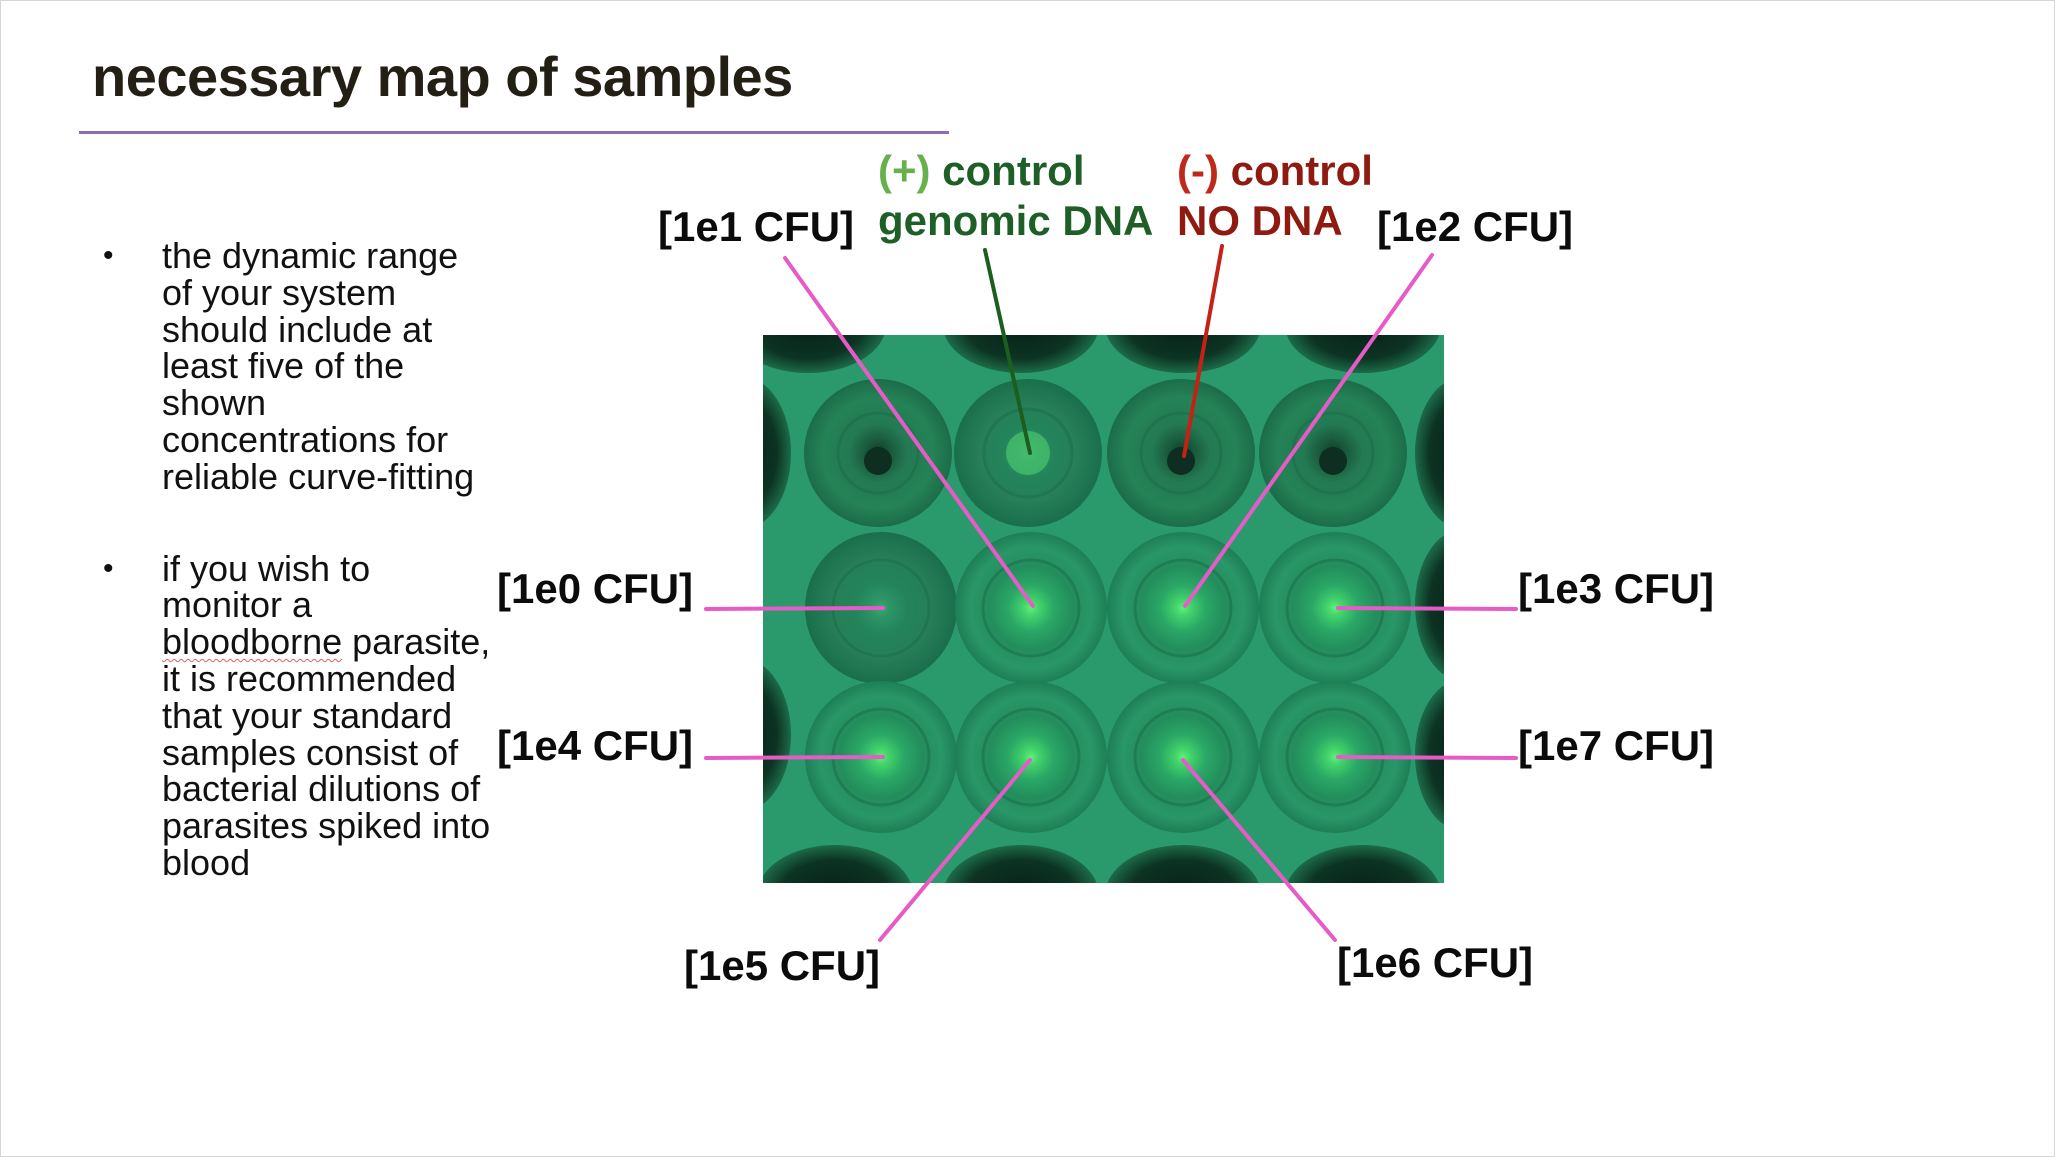 The width and height of the screenshot is (2055, 1157). What do you see at coordinates (756, 226) in the screenshot?
I see `label-1e1-cfu: [1e1 CFU]` at bounding box center [756, 226].